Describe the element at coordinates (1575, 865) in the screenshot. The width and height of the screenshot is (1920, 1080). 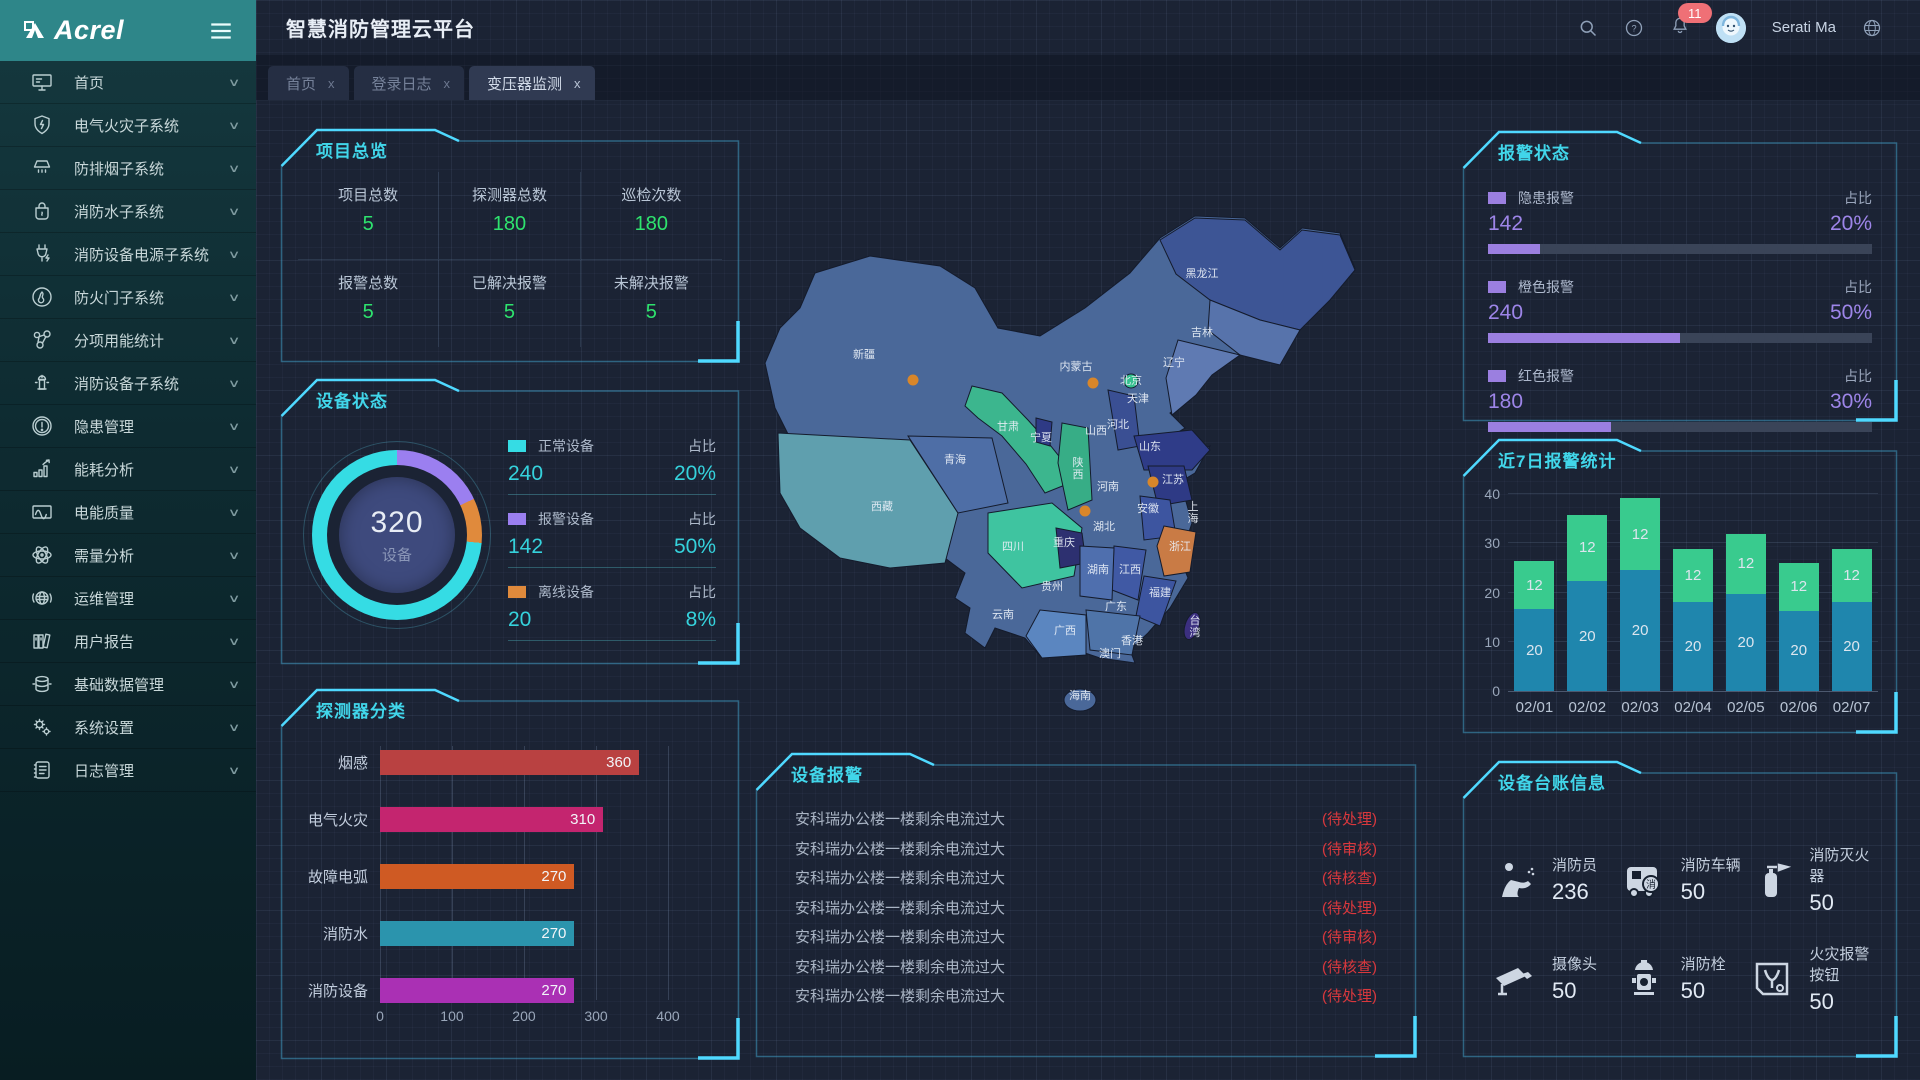
I see `ledger-label: 消防员` at that location.